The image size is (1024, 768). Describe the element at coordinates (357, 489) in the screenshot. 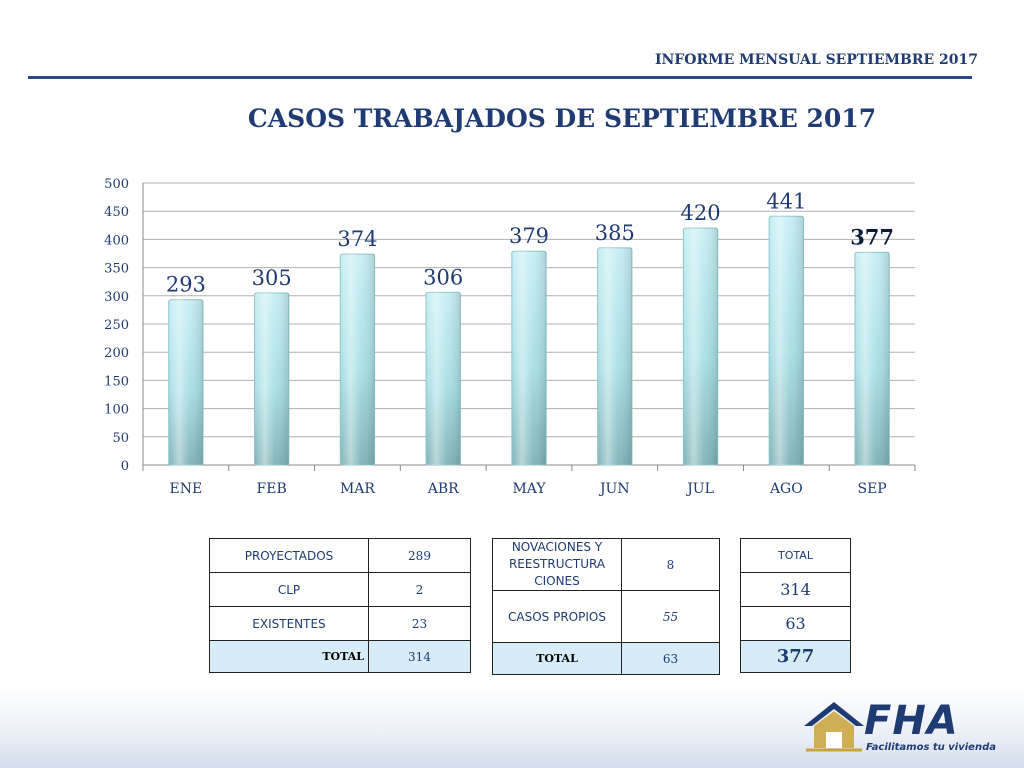

I see `x-tick-label: MAR` at that location.